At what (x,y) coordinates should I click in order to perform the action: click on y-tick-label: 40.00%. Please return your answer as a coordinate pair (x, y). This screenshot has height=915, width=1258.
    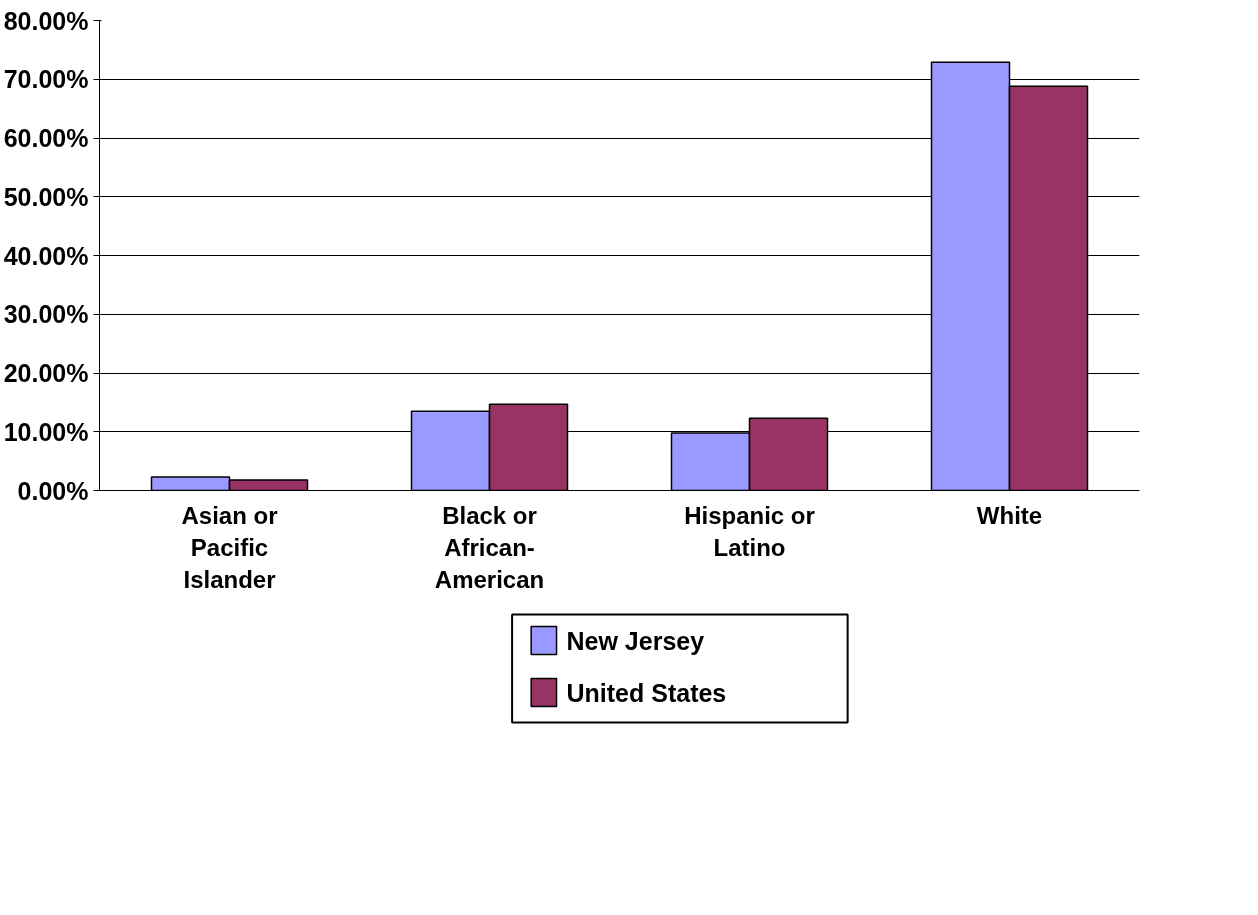
    Looking at the image, I should click on (46, 255).